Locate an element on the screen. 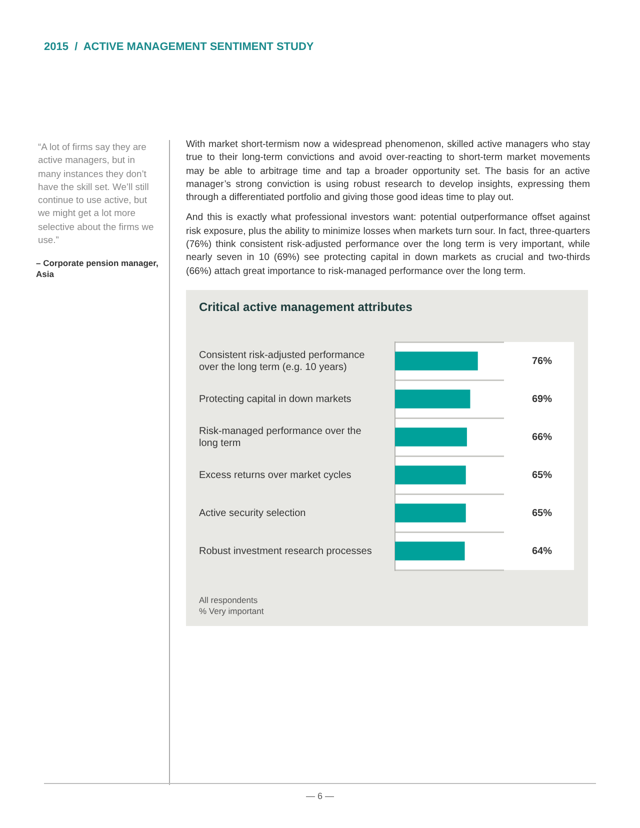 Image resolution: width=640 pixels, height=828 pixels. data-label: 66% is located at coordinates (542, 437).